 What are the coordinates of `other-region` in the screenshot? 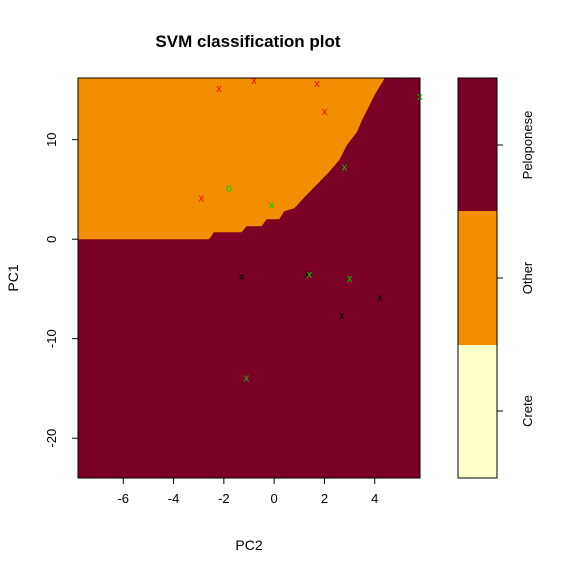 It's located at (231, 159).